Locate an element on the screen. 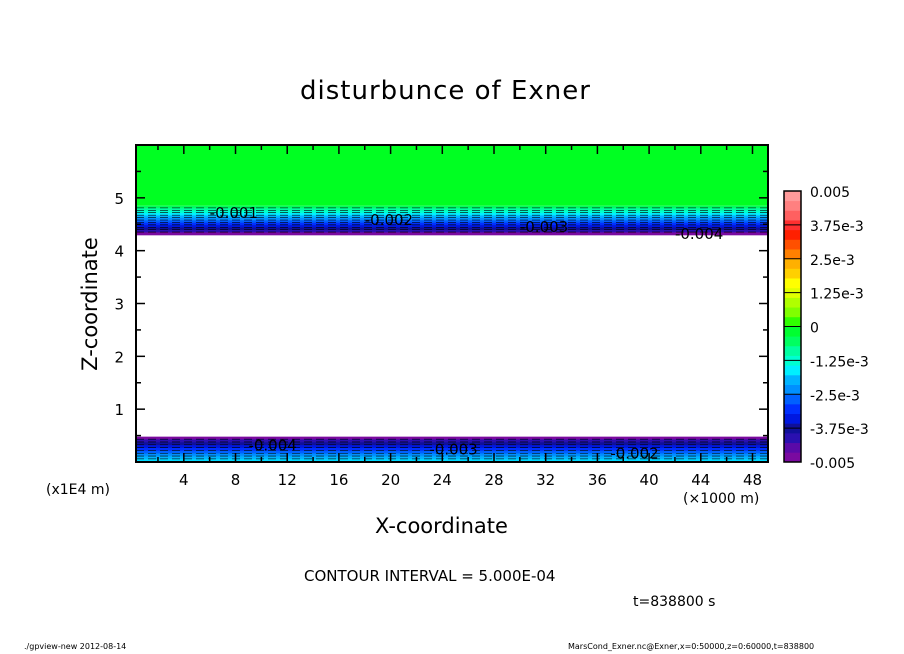  x-tick-label: 12 is located at coordinates (287, 480).